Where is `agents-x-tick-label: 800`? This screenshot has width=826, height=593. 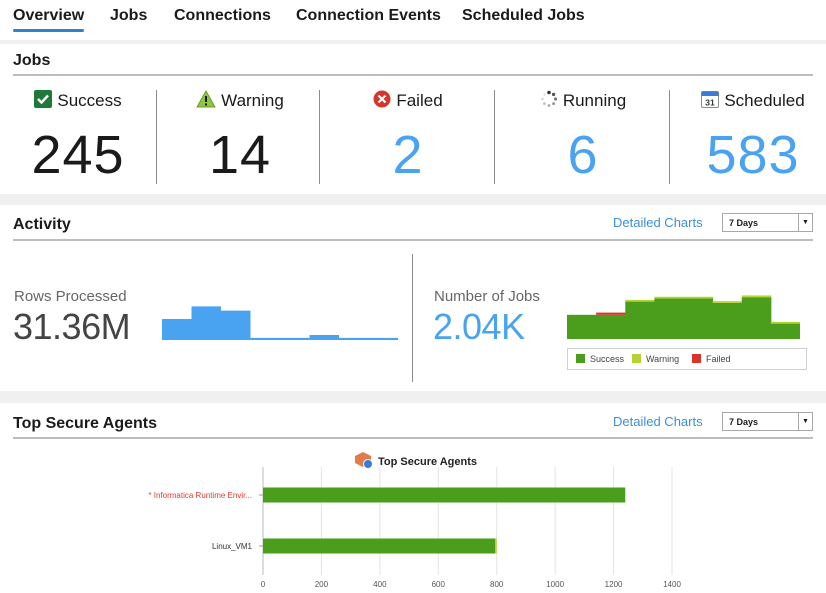
agents-x-tick-label: 800 is located at coordinates (497, 584).